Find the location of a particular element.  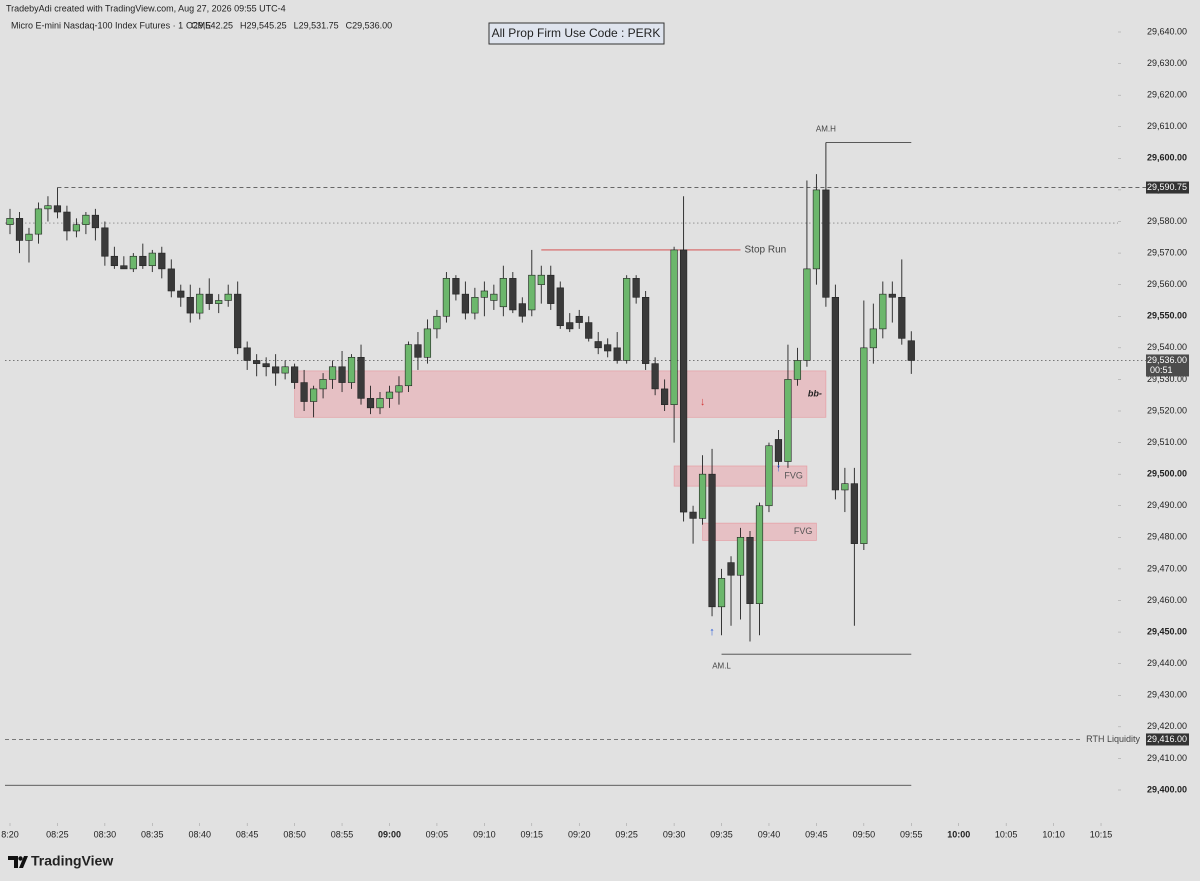

y-tick-label: 29,490.00 is located at coordinates (1167, 505).